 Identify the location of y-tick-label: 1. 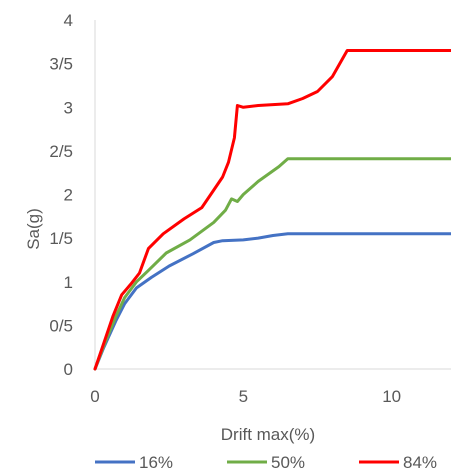
(68, 282).